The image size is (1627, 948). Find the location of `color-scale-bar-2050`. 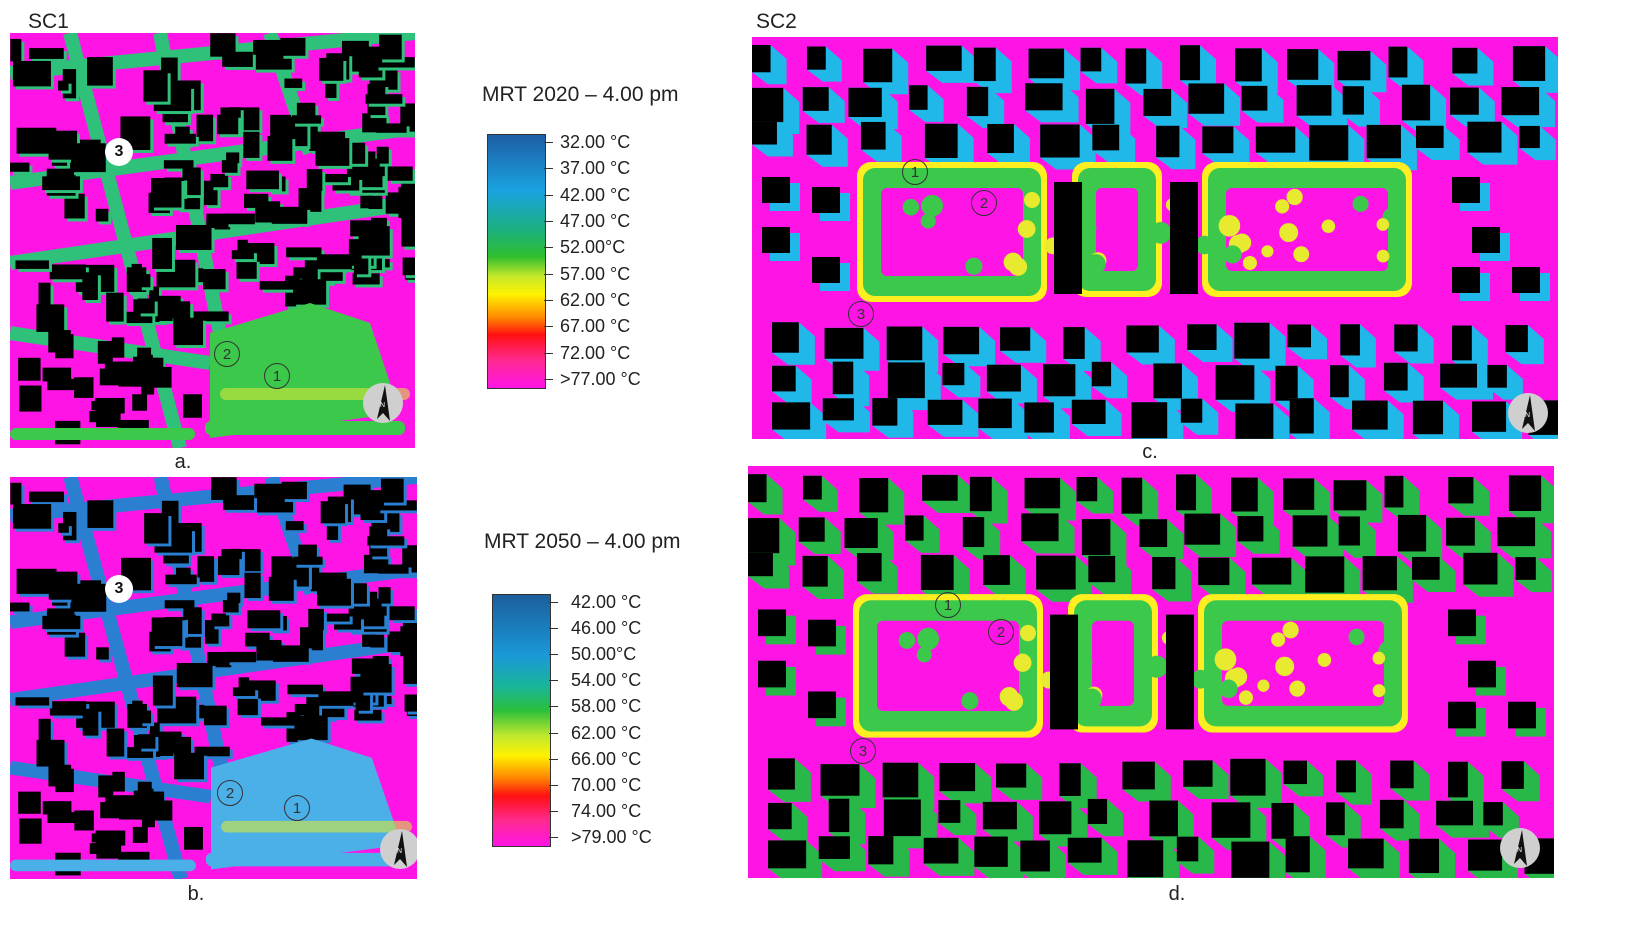

color-scale-bar-2050 is located at coordinates (521, 720).